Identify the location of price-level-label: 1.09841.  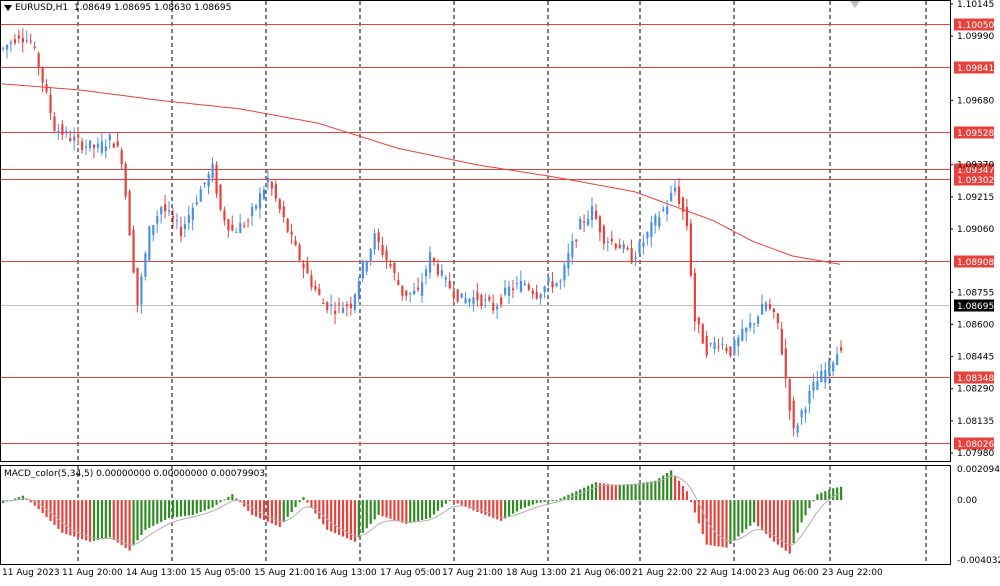
(975, 69).